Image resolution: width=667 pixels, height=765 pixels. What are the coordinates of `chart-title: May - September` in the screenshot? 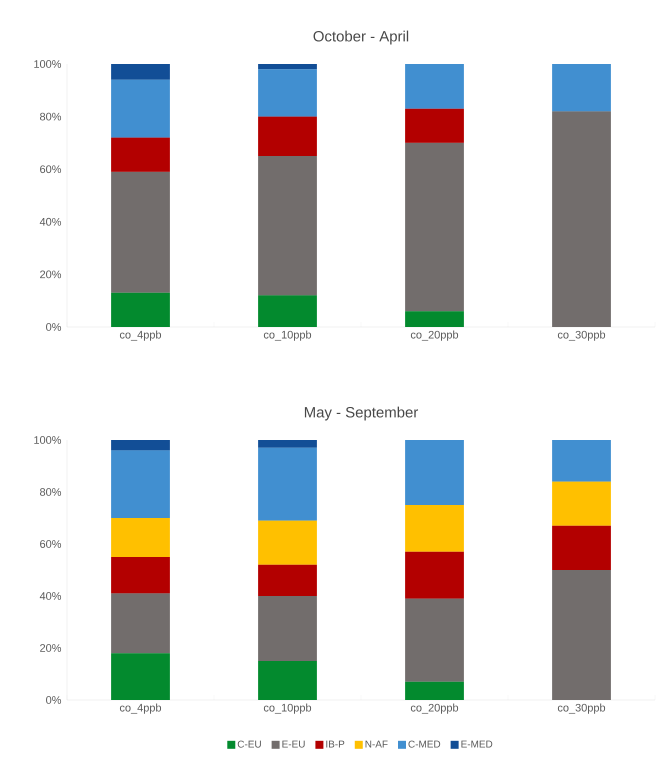 It's located at (361, 413).